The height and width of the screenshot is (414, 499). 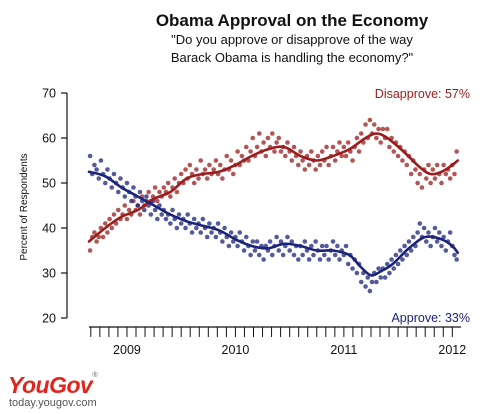 What do you see at coordinates (452, 350) in the screenshot?
I see `x-tick-label-2012: 2012` at bounding box center [452, 350].